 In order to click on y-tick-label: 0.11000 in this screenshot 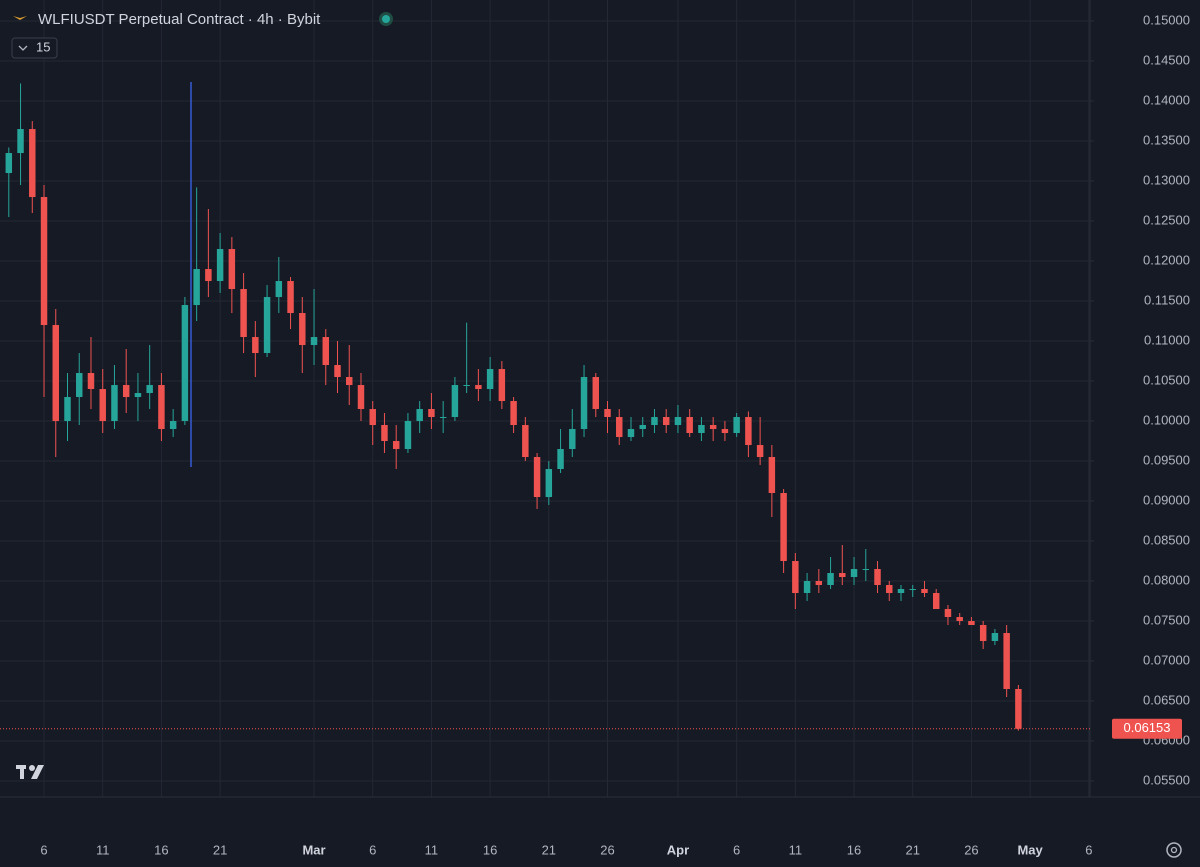, I will do `click(1167, 339)`.